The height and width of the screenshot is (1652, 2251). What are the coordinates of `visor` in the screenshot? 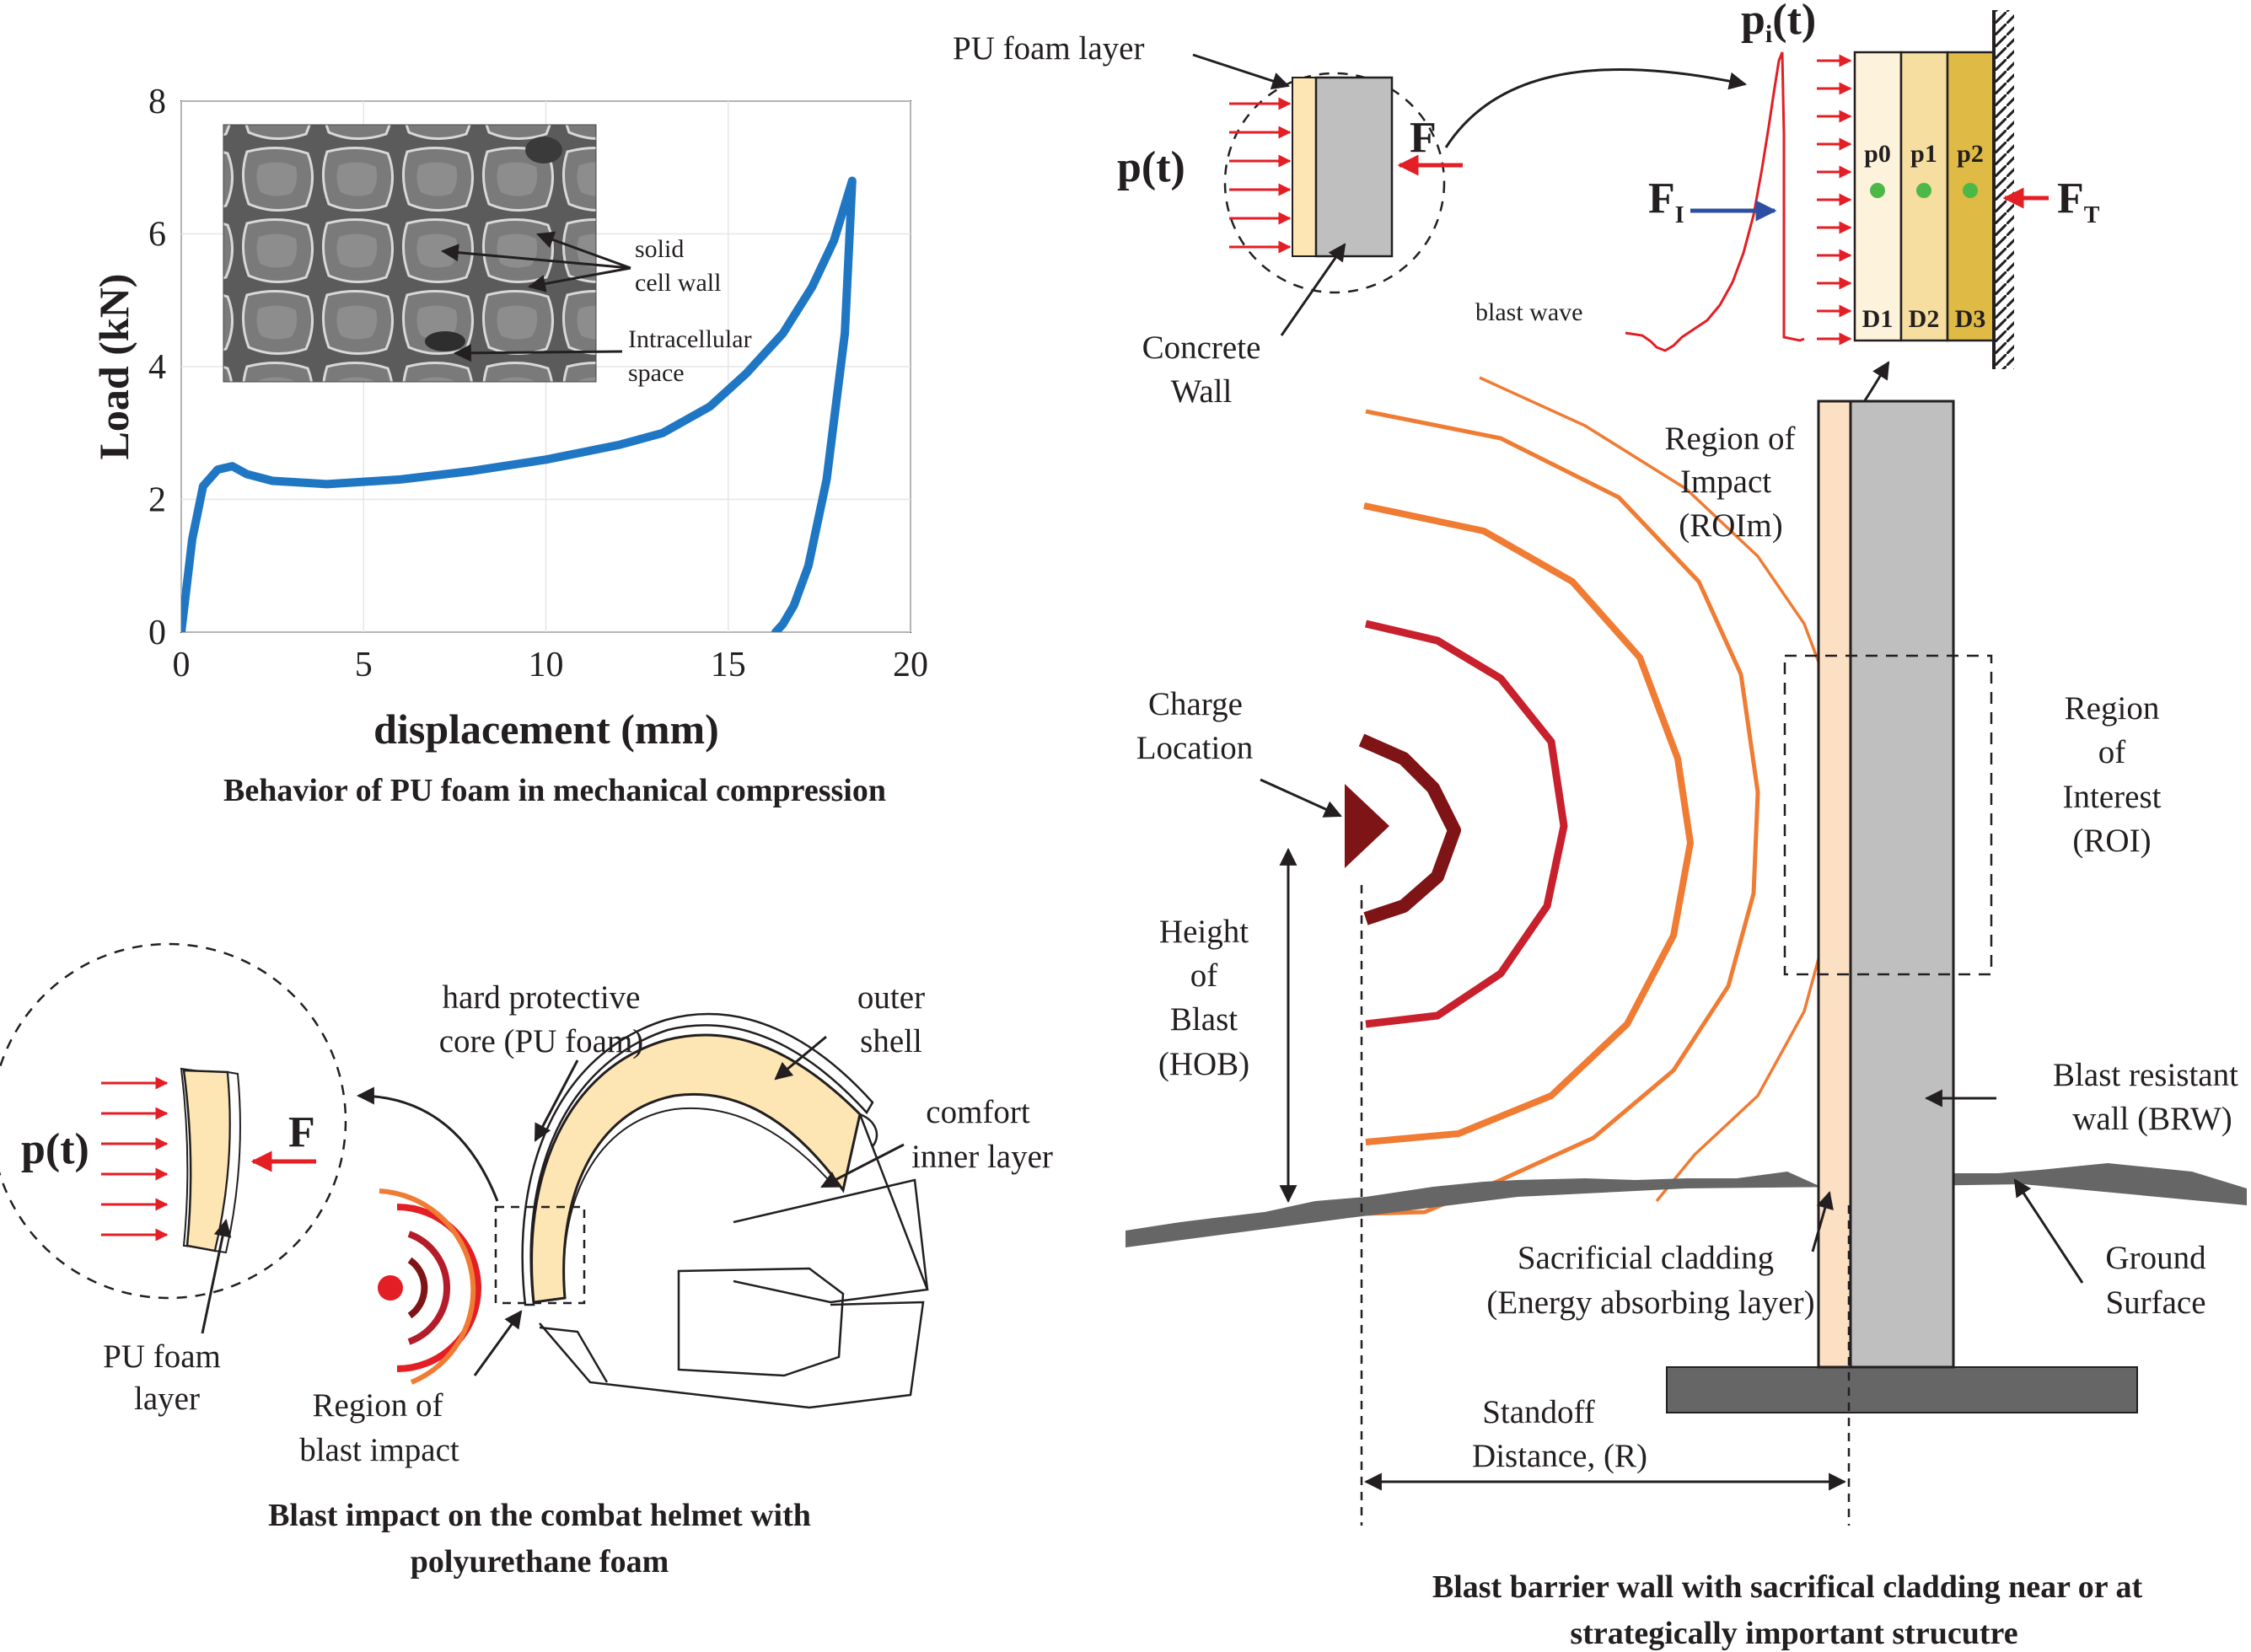 It's located at (831, 1208).